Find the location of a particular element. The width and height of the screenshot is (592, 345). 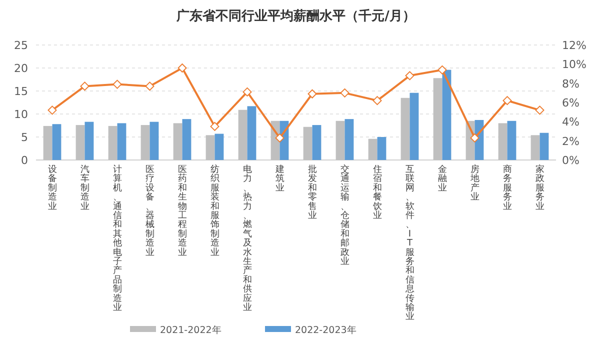

legend-label: 2022-2023年 is located at coordinates (326, 330).